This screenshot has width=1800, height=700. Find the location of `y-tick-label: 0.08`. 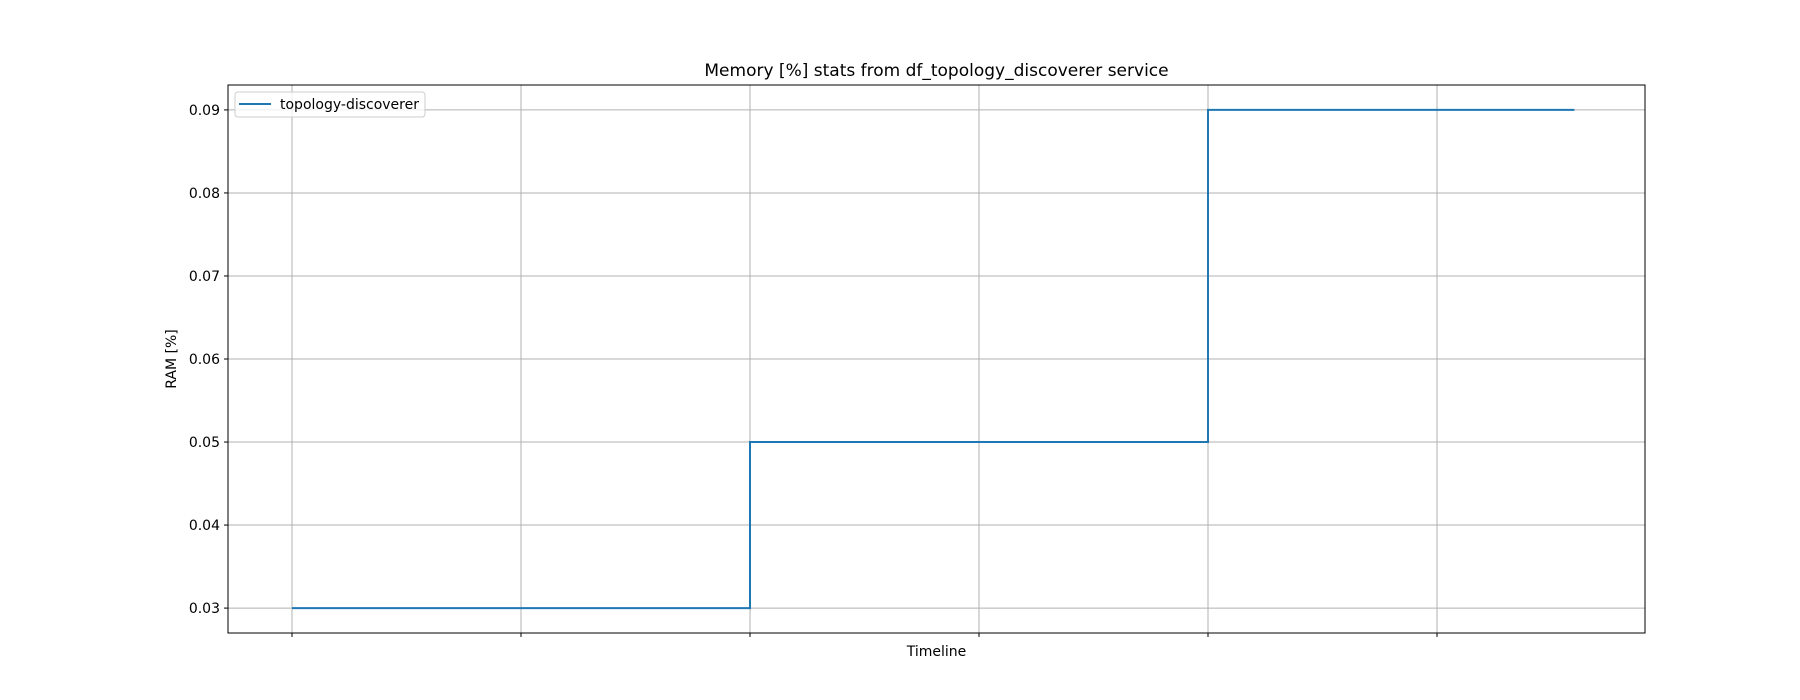

y-tick-label: 0.08 is located at coordinates (204, 194).